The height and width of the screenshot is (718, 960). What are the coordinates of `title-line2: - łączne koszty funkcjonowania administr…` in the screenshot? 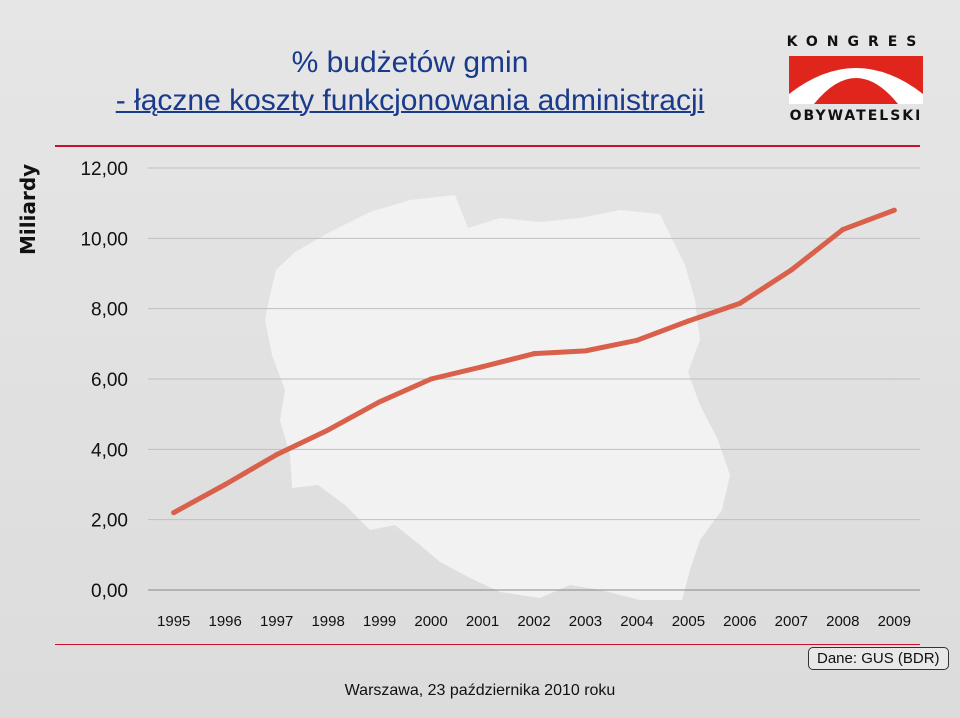 It's located at (410, 100).